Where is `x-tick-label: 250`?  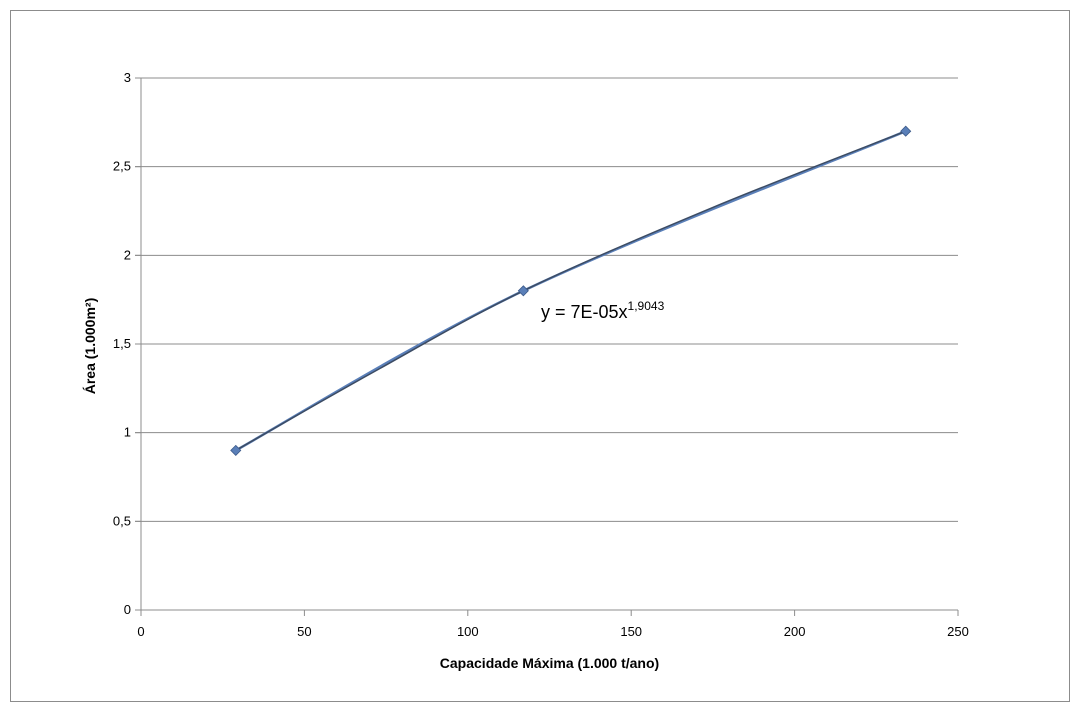 x-tick-label: 250 is located at coordinates (958, 631).